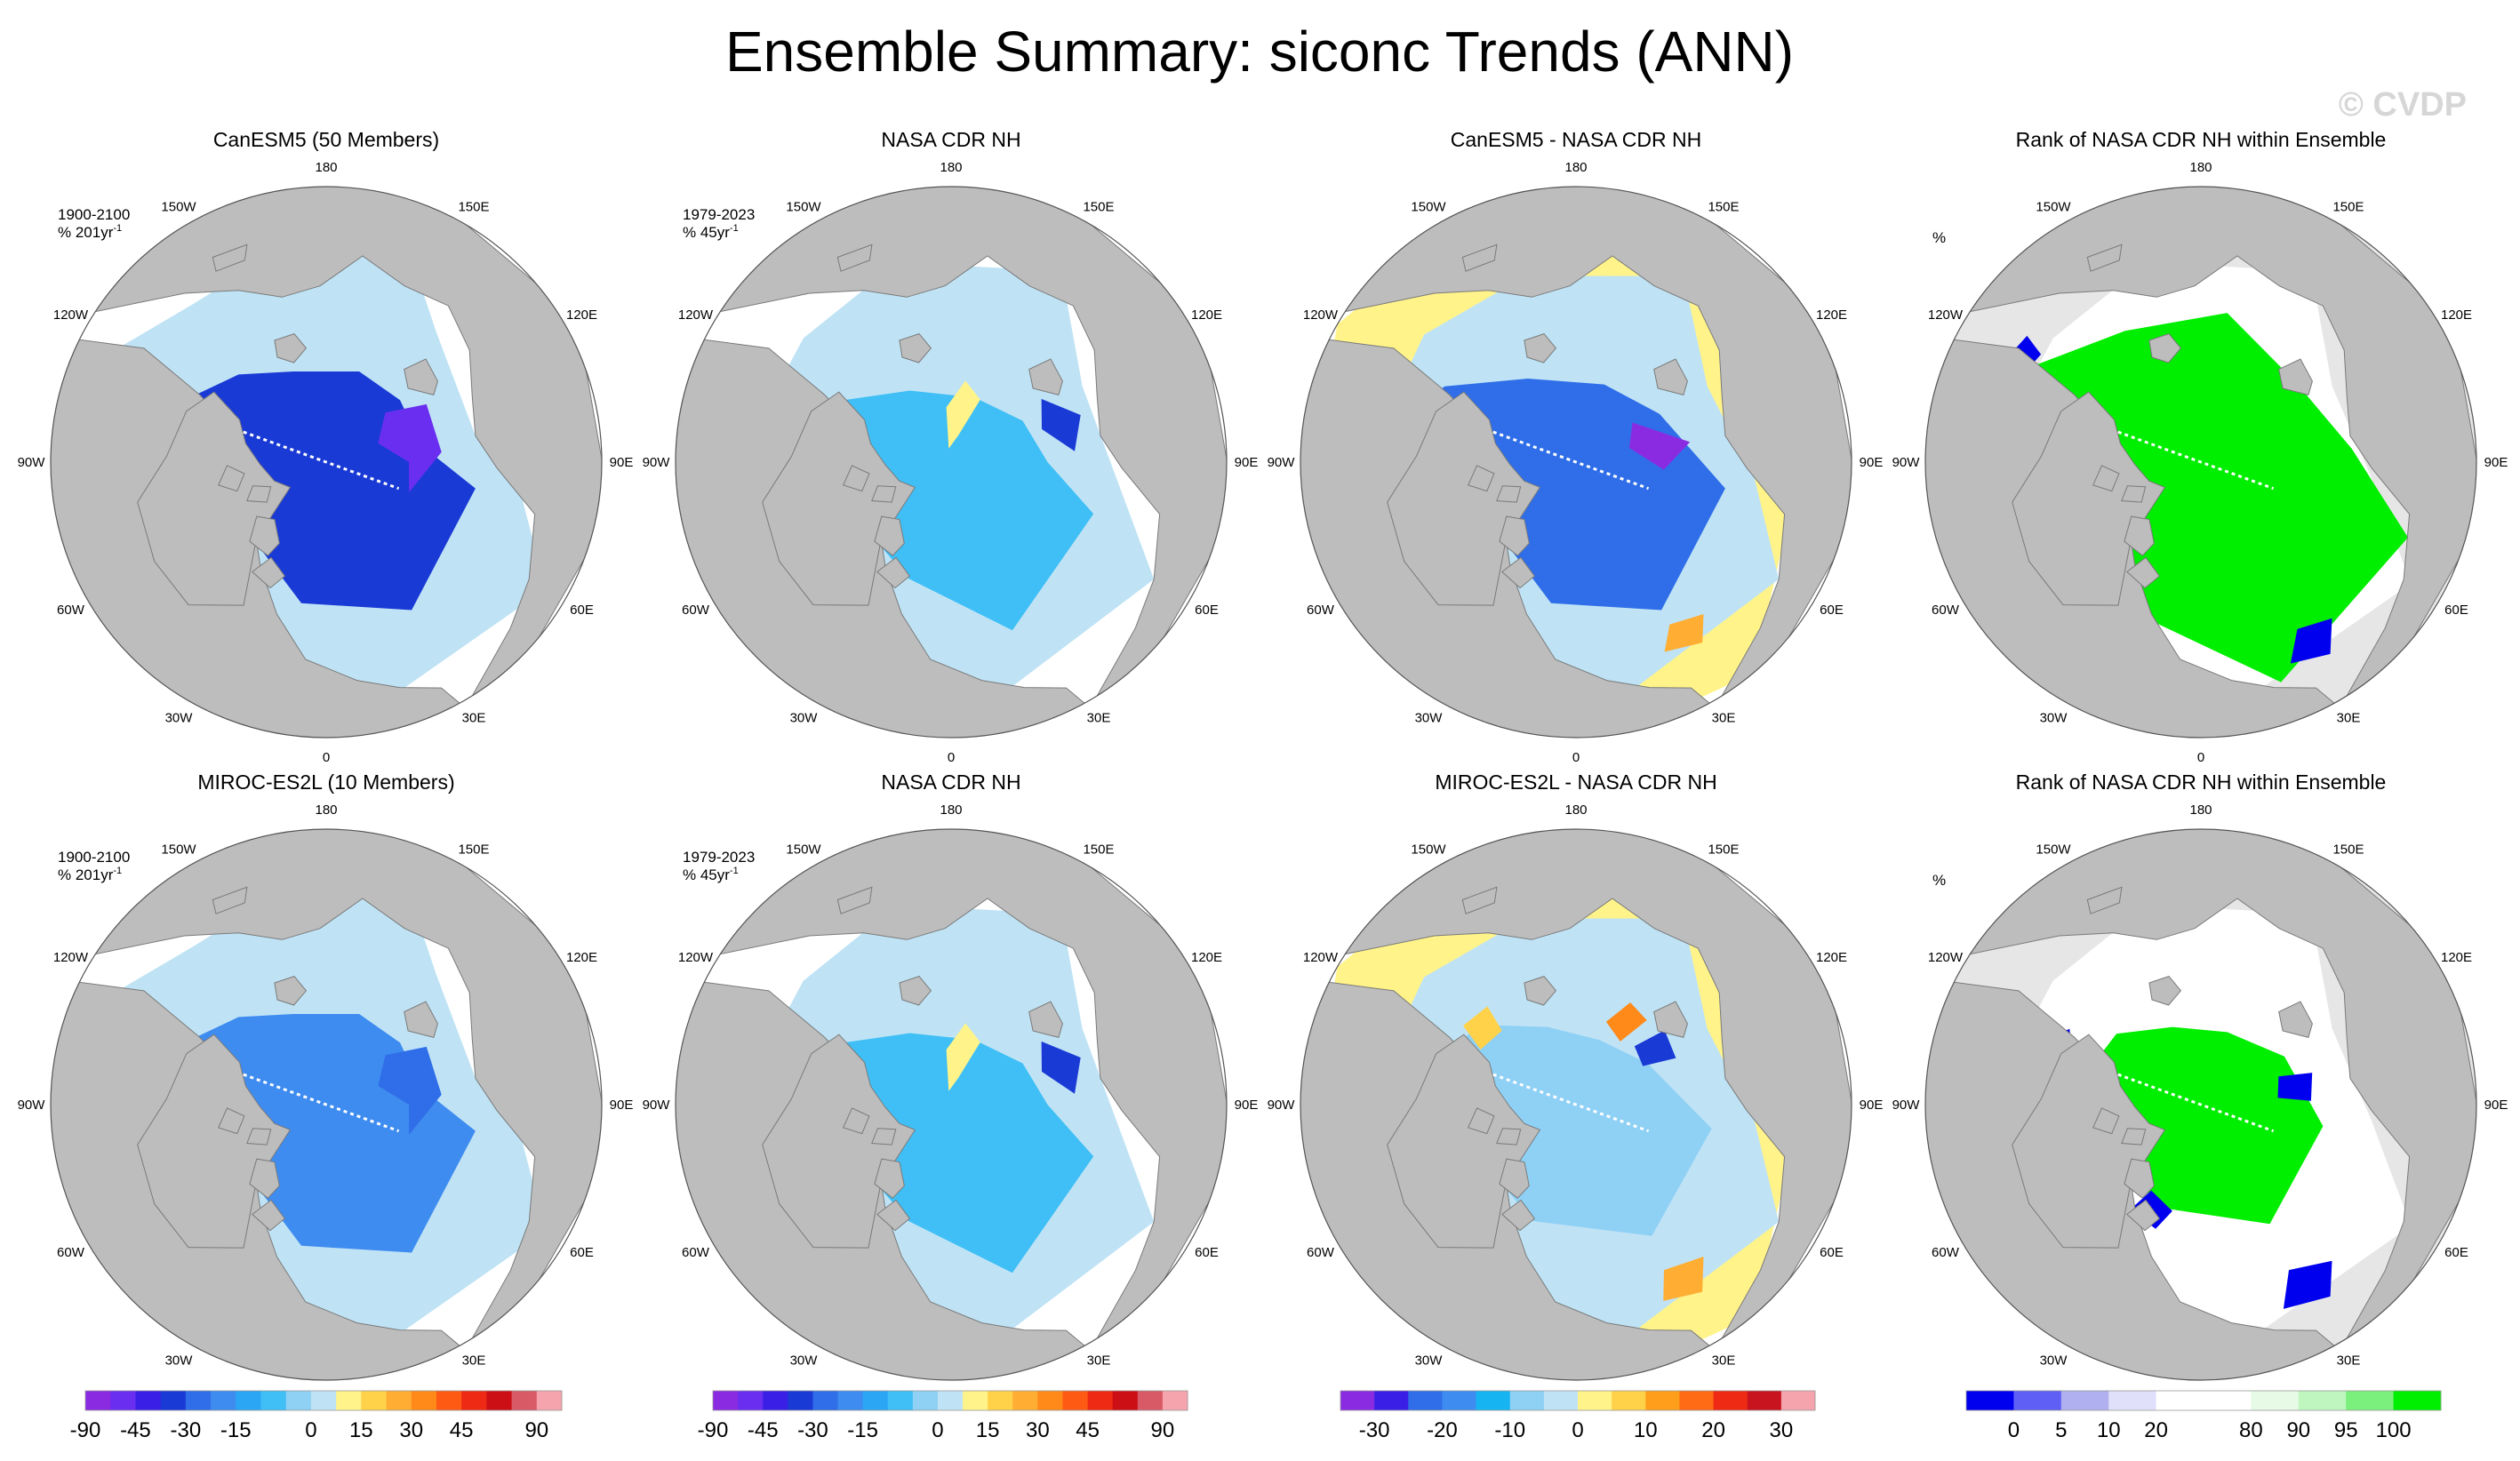 This screenshot has width=2520, height=1461. I want to click on colorbar-tick-label: 10, so click(1646, 1430).